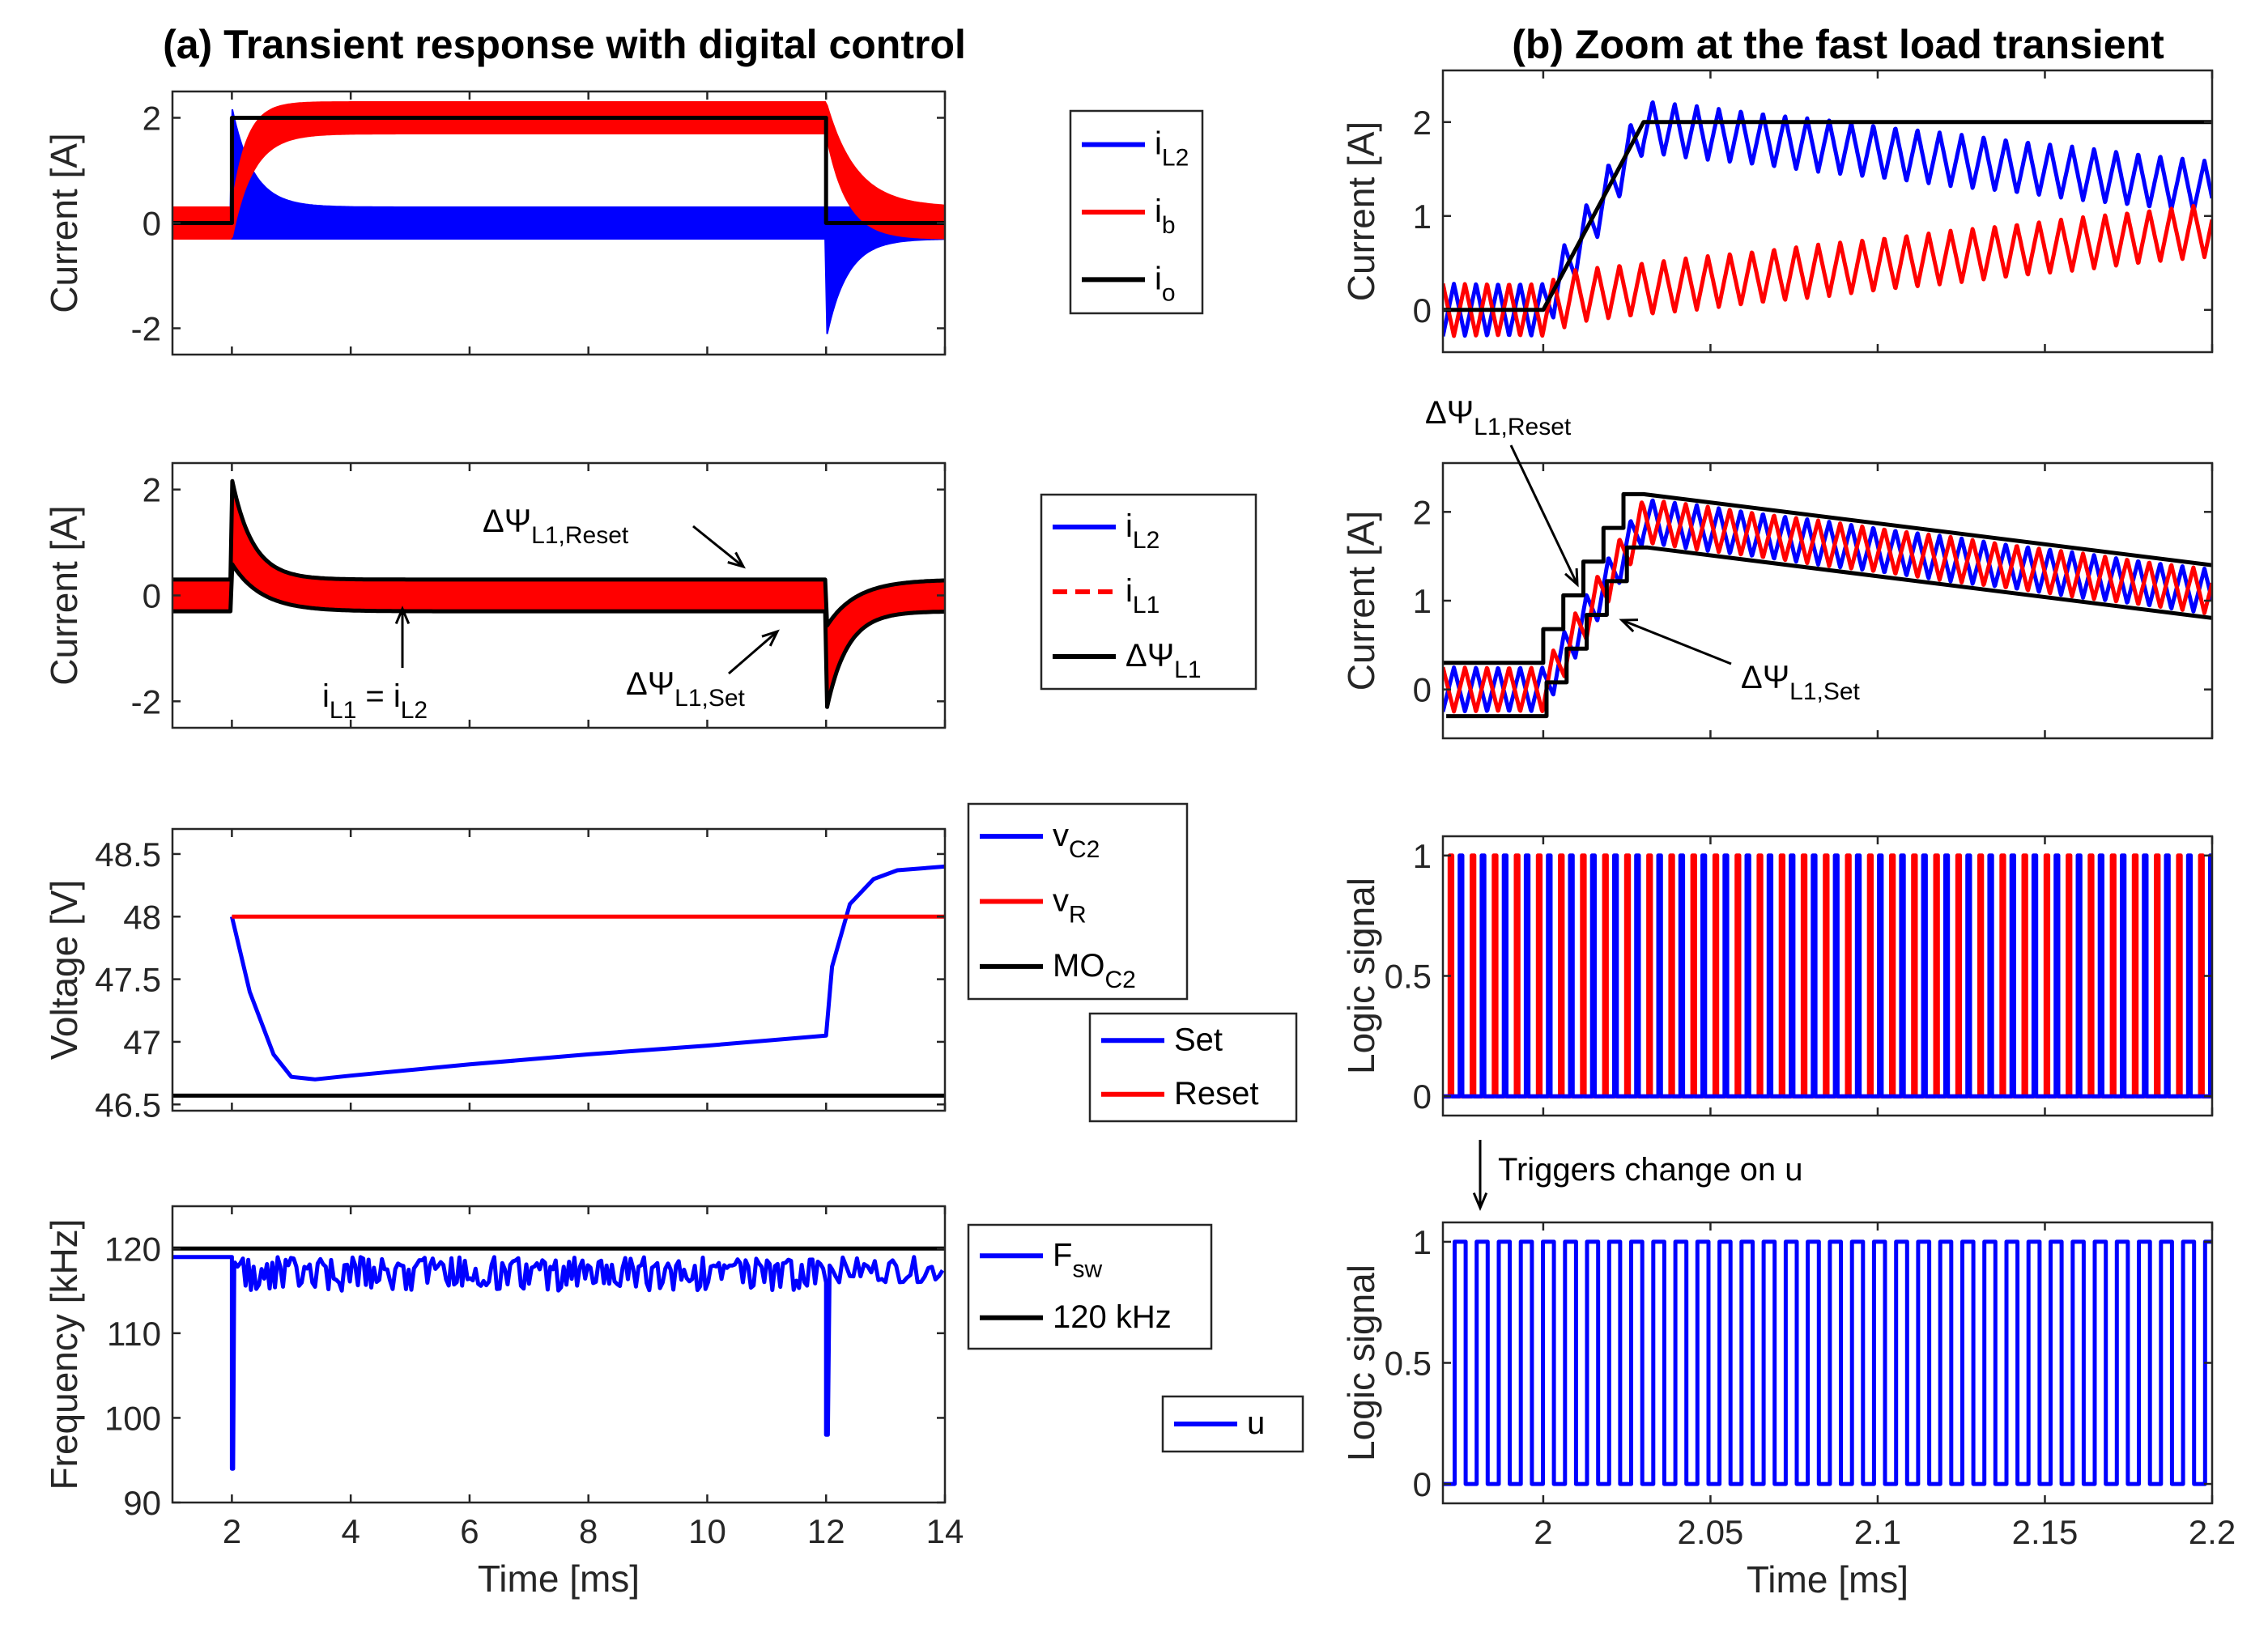 The width and height of the screenshot is (2268, 1628). What do you see at coordinates (134, 1334) in the screenshot?
I see `ytick-label: 110` at bounding box center [134, 1334].